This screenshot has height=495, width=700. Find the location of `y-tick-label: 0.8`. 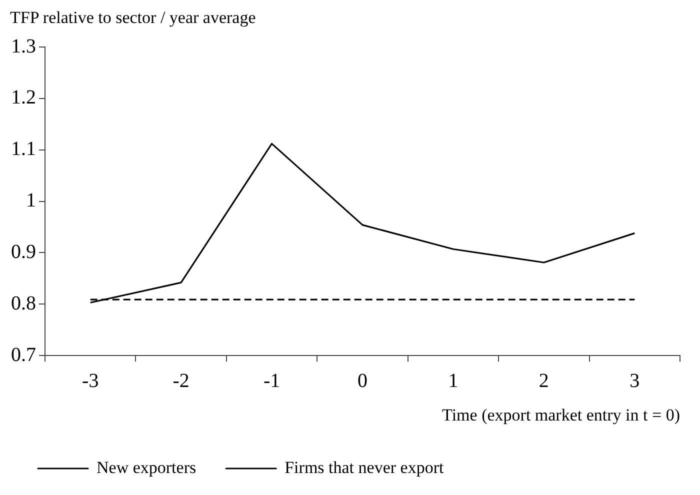

y-tick-label: 0.8 is located at coordinates (23, 303).